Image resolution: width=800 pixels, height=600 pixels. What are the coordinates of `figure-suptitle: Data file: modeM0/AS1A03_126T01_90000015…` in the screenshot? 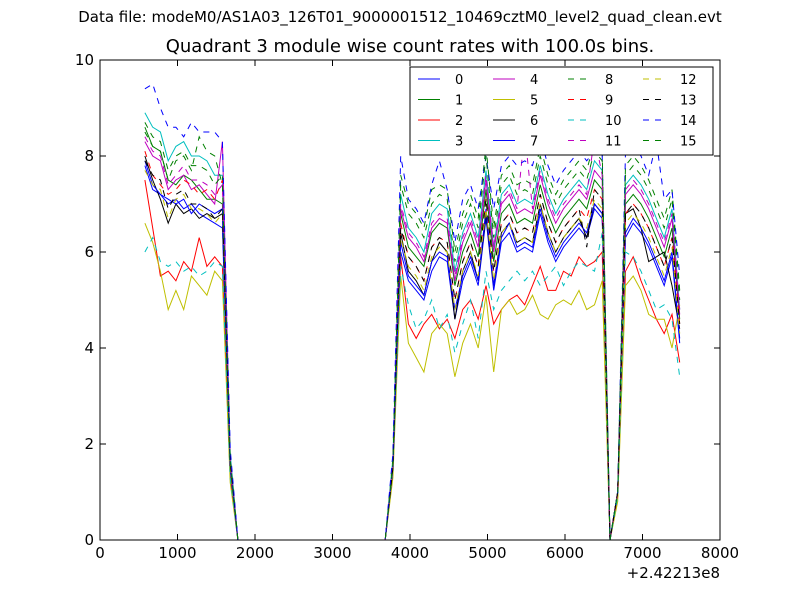 It's located at (400, 17).